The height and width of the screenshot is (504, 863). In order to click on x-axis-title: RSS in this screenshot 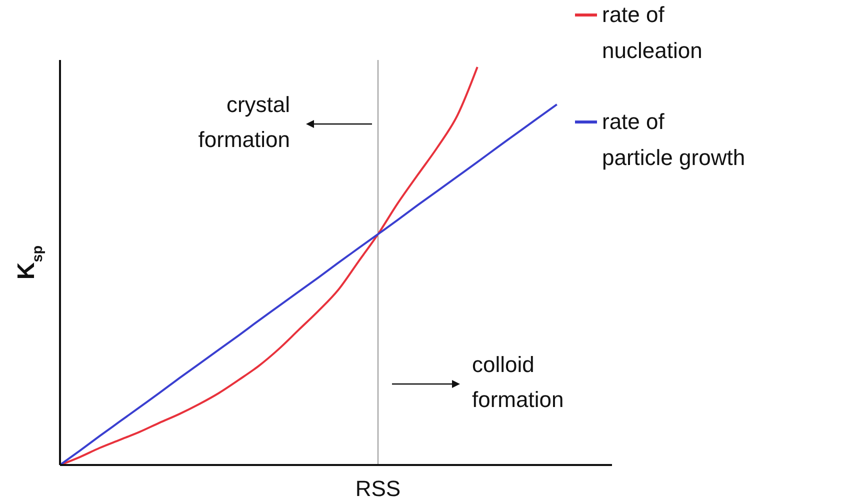, I will do `click(378, 488)`.